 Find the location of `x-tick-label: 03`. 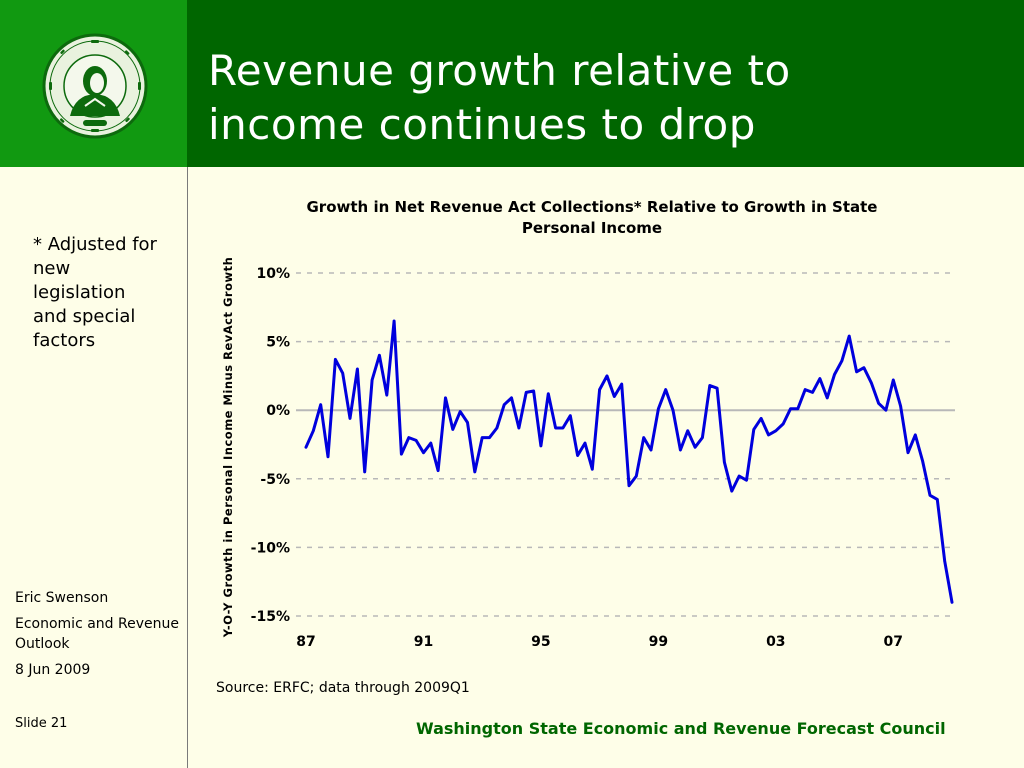

x-tick-label: 03 is located at coordinates (775, 642).